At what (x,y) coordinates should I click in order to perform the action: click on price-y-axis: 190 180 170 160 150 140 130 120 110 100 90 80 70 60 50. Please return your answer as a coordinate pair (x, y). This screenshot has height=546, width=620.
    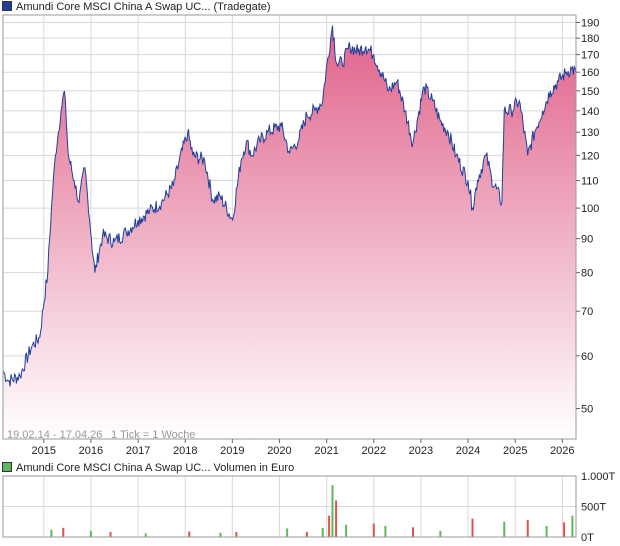
    Looking at the image, I should click on (587, 217).